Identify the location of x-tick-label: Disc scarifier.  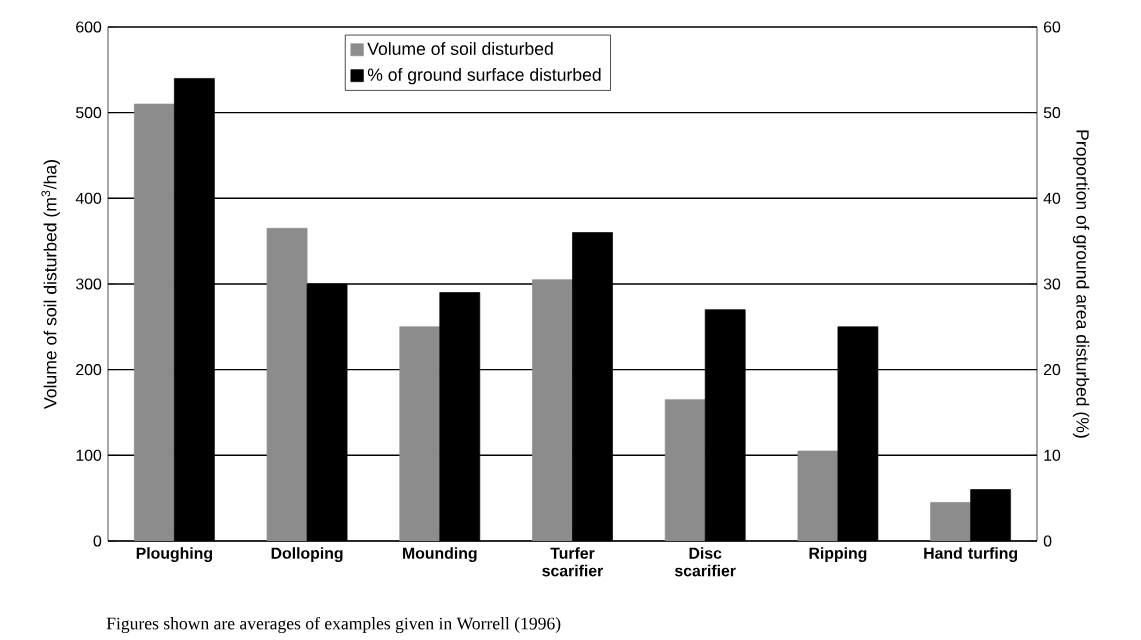
(705, 562).